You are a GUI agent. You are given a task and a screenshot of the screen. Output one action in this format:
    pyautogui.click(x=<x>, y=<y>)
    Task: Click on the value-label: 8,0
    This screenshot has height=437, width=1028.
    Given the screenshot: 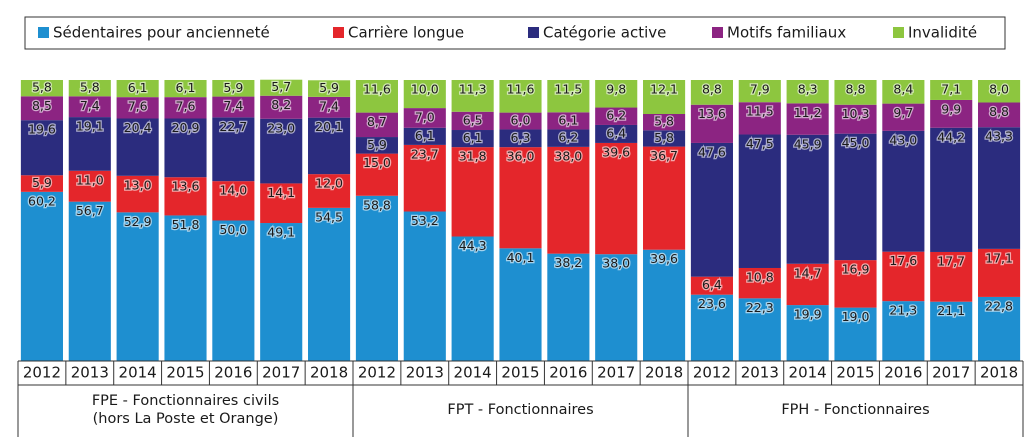 What is the action you would take?
    pyautogui.click(x=999, y=89)
    